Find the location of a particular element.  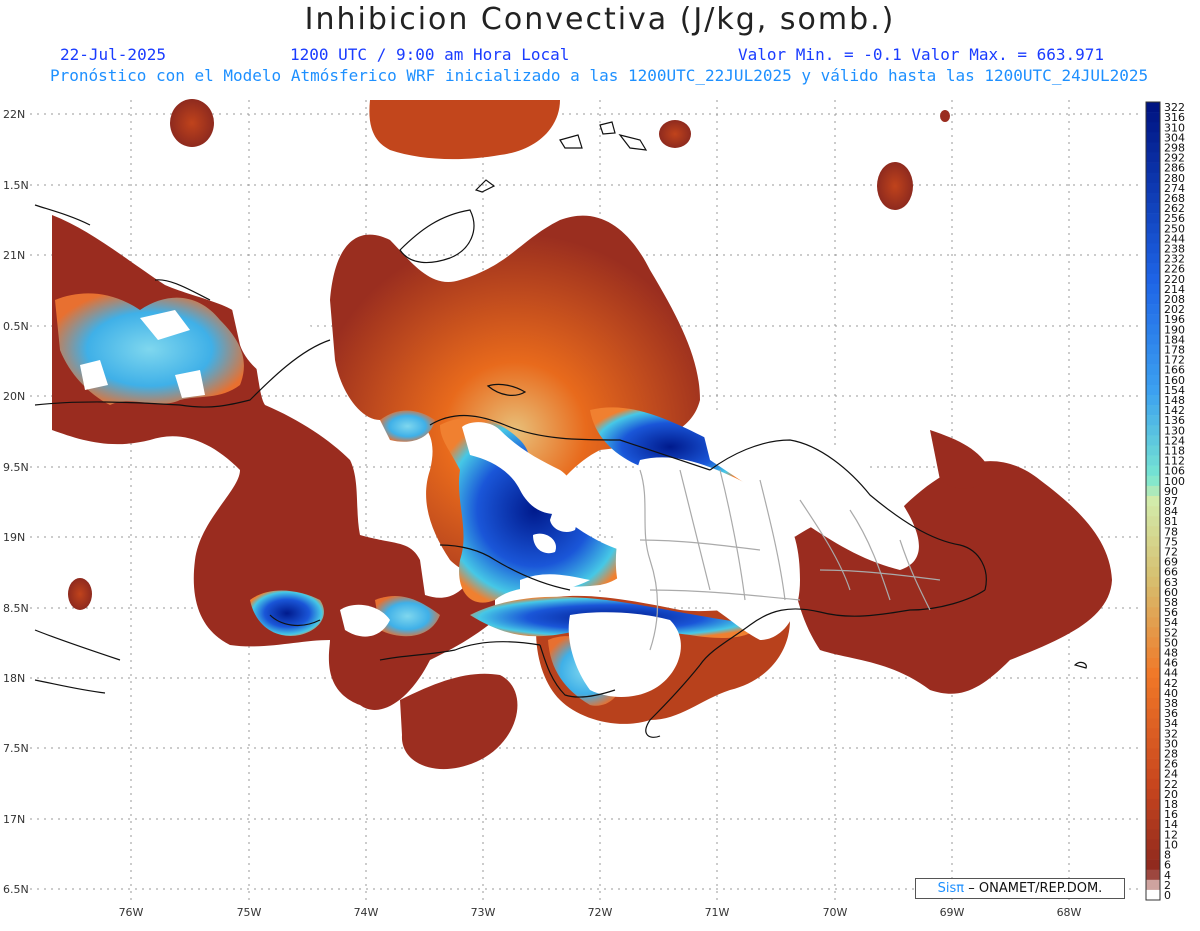

colorbar-label: 36 is located at coordinates (1171, 713).